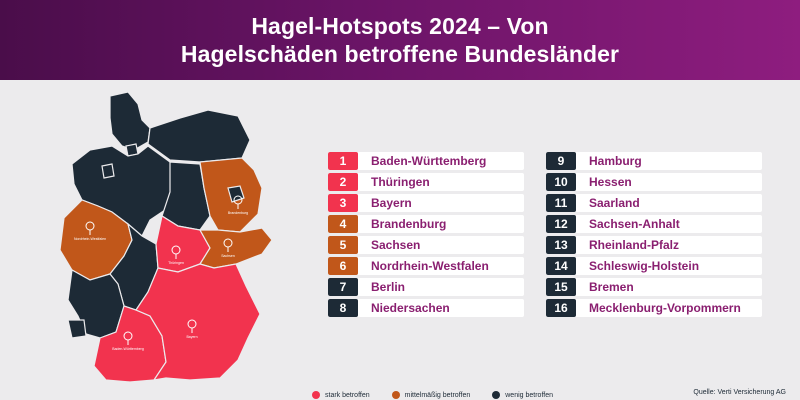 Image resolution: width=800 pixels, height=400 pixels. I want to click on state-name: Sachsen-Anhalt, so click(634, 224).